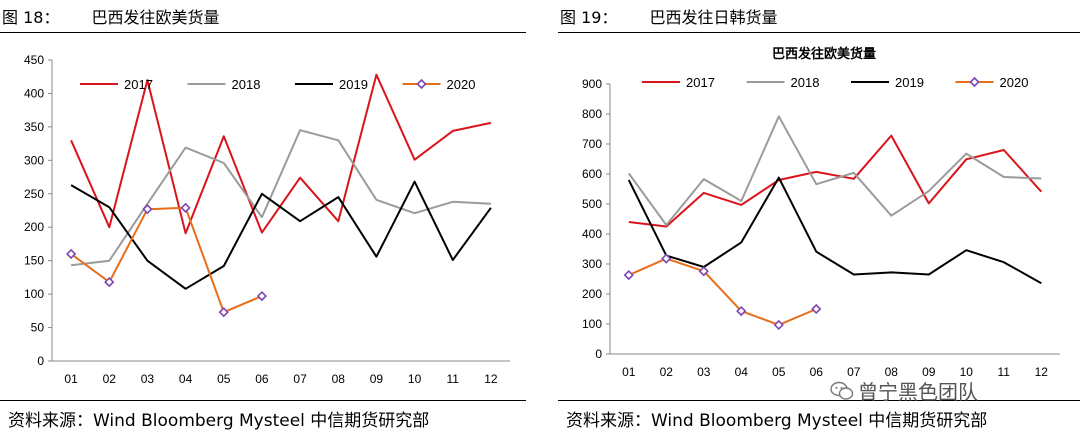 The height and width of the screenshot is (438, 1080). I want to click on y-tick-label: 150, so click(34, 261).